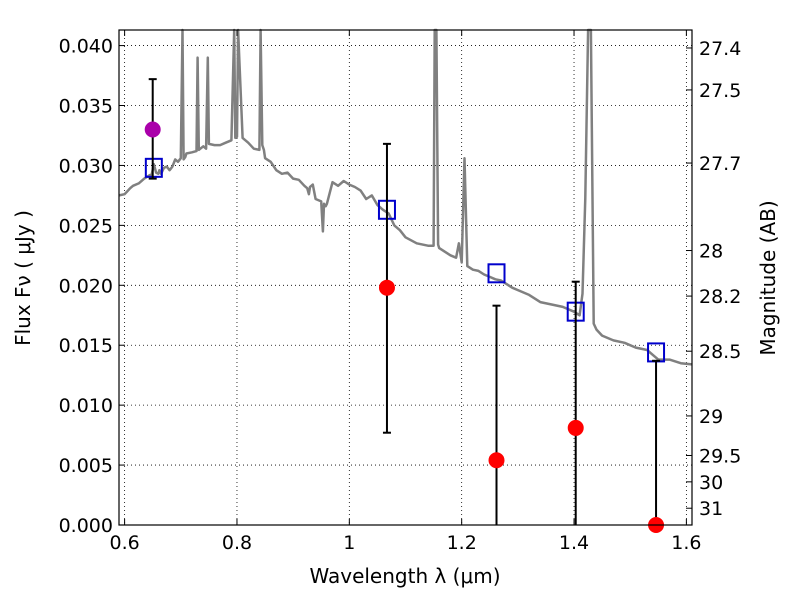 This screenshot has height=600, width=800. Describe the element at coordinates (86, 466) in the screenshot. I see `y-tick-label: 0.005` at that location.